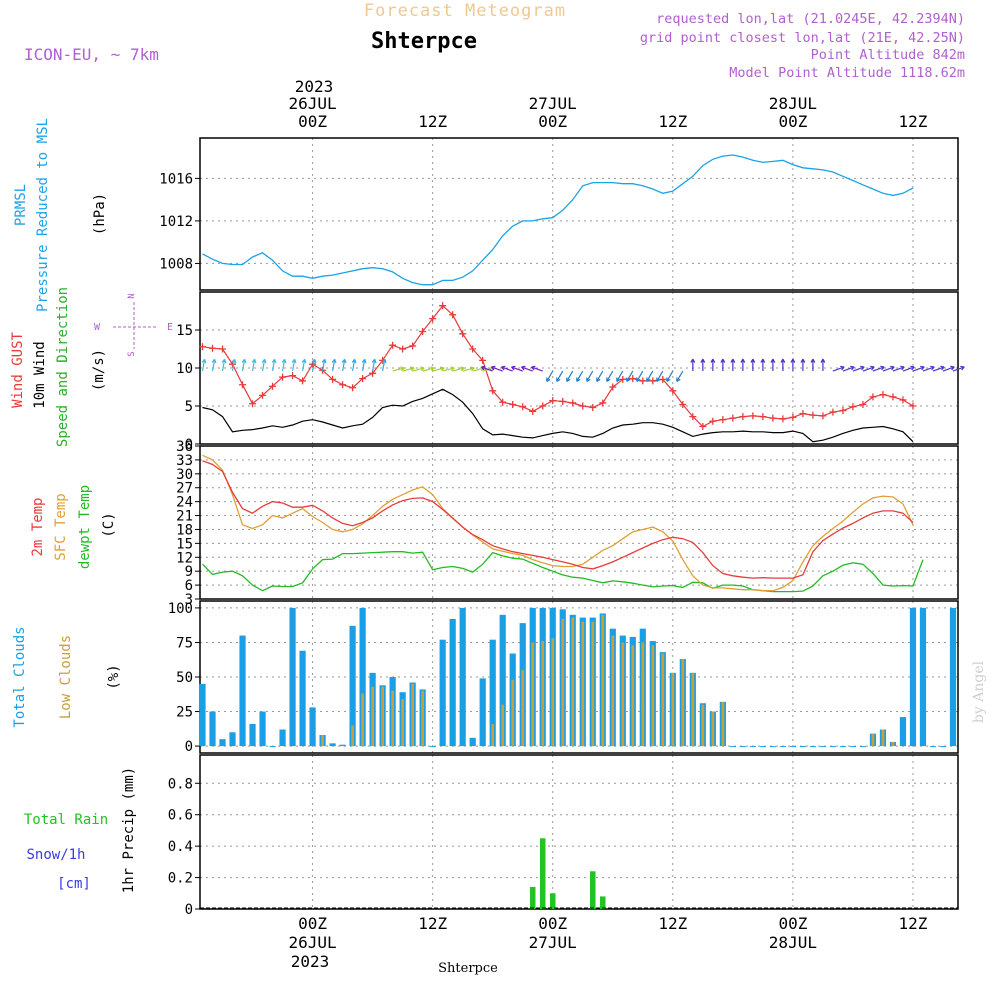  I want to click on bottom-time-label: 00Z, so click(552, 923).